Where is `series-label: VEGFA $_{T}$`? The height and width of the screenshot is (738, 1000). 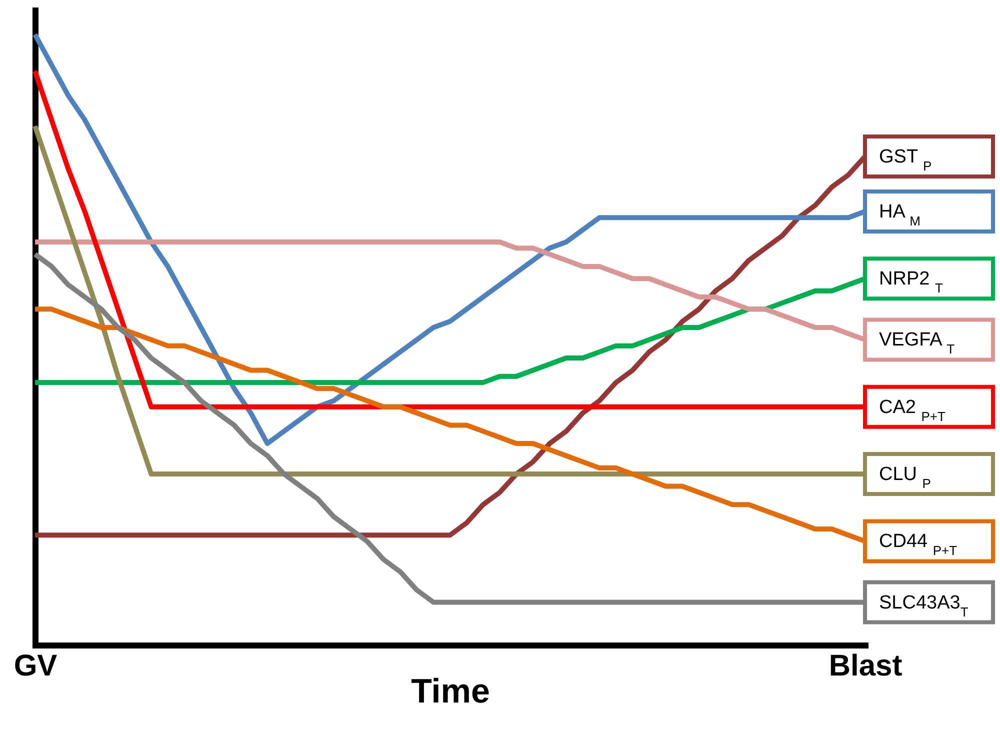
series-label: VEGFA $_{T}$ is located at coordinates (917, 343).